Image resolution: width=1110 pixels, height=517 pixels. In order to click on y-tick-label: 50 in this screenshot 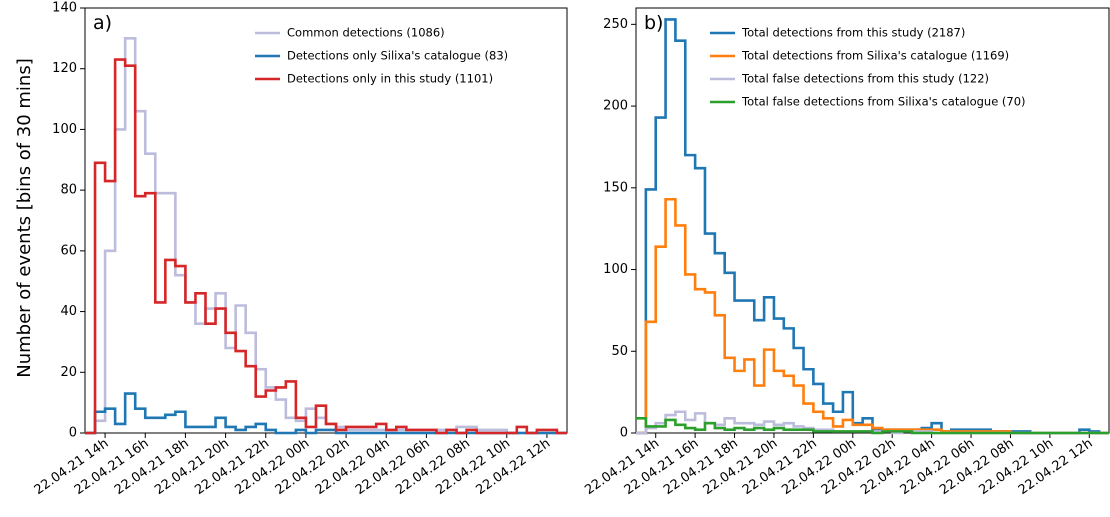, I will do `click(619, 351)`.